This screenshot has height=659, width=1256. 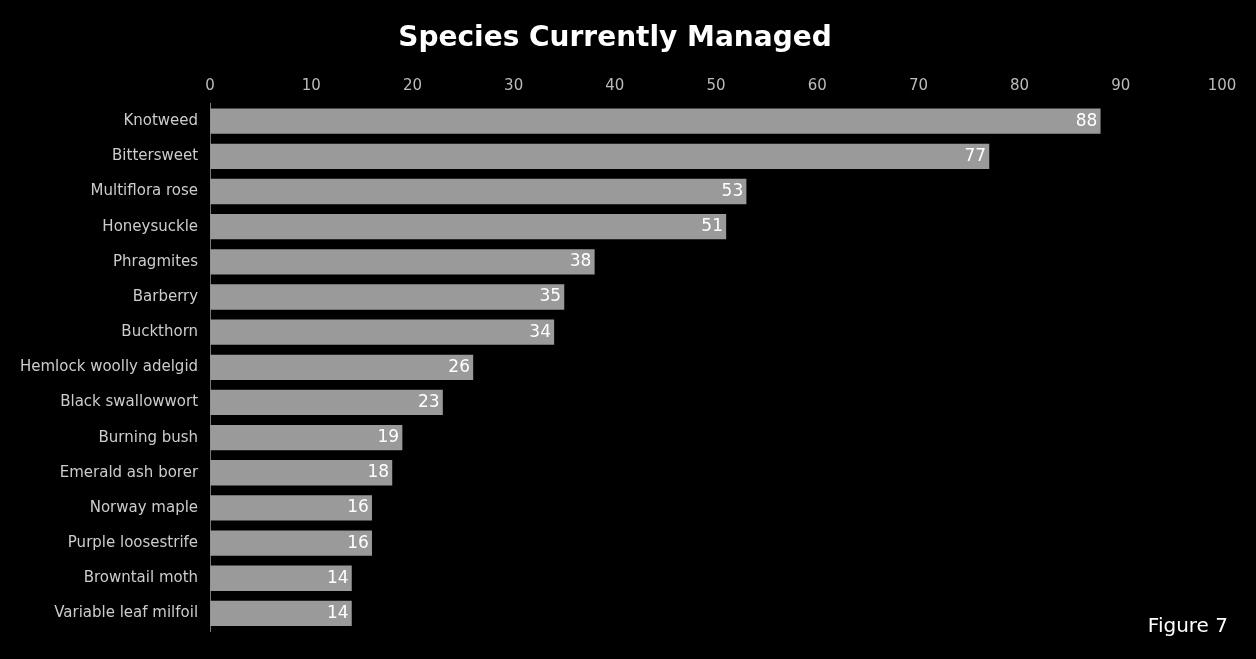 I want to click on y-tick-label: Norway maple, so click(x=144, y=506).